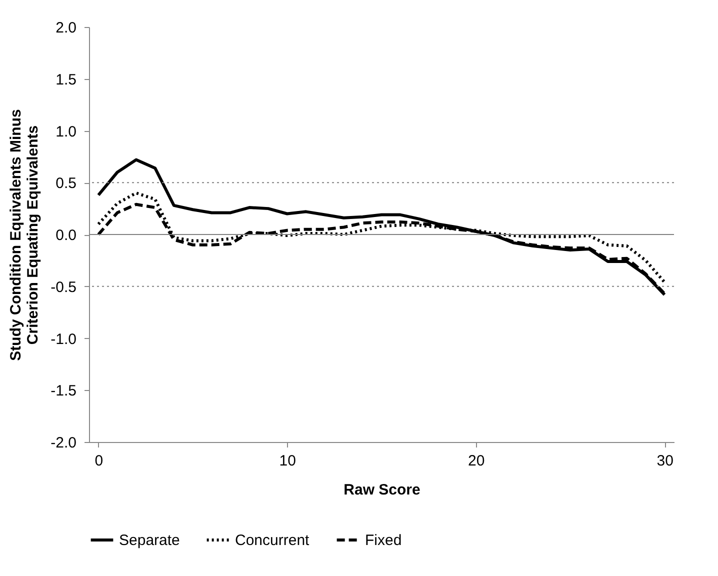 This screenshot has width=718, height=576. Describe the element at coordinates (25, 235) in the screenshot. I see `y-axis-title: Study Condition Equivalents Minus Criterion Equating Equivalents` at that location.